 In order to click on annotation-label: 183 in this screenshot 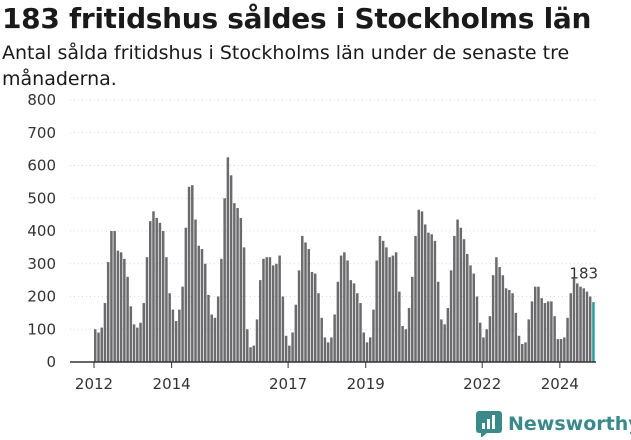, I will do `click(583, 273)`.